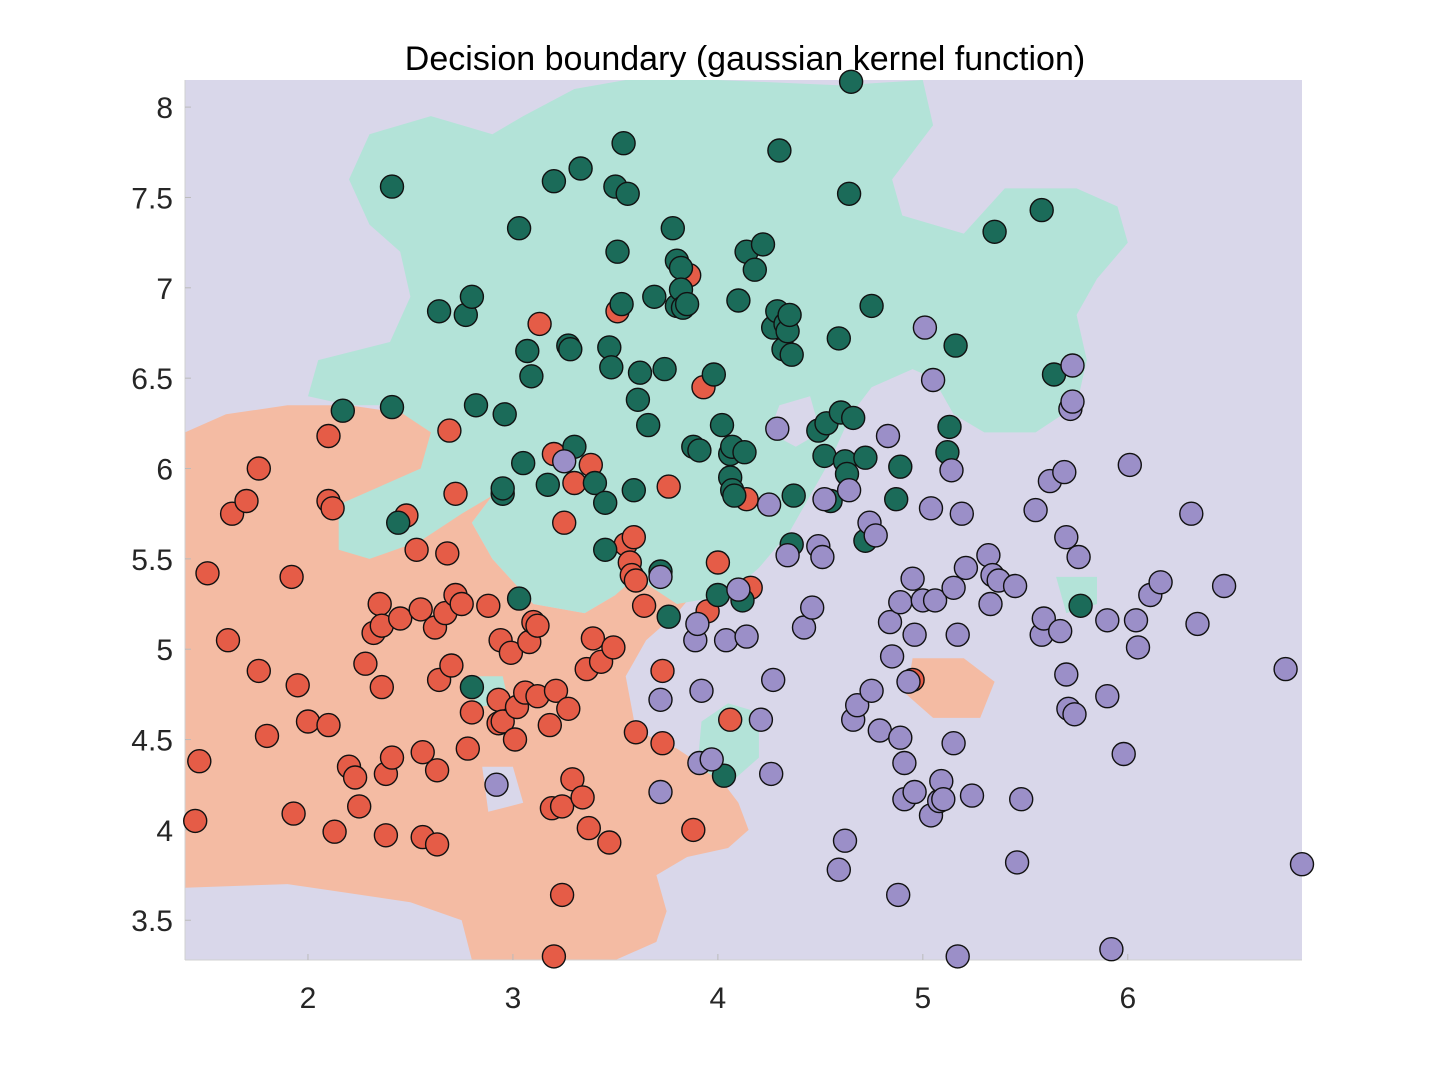 The height and width of the screenshot is (1085, 1440). Describe the element at coordinates (152, 921) in the screenshot. I see `y-tick-label: 3.5` at that location.